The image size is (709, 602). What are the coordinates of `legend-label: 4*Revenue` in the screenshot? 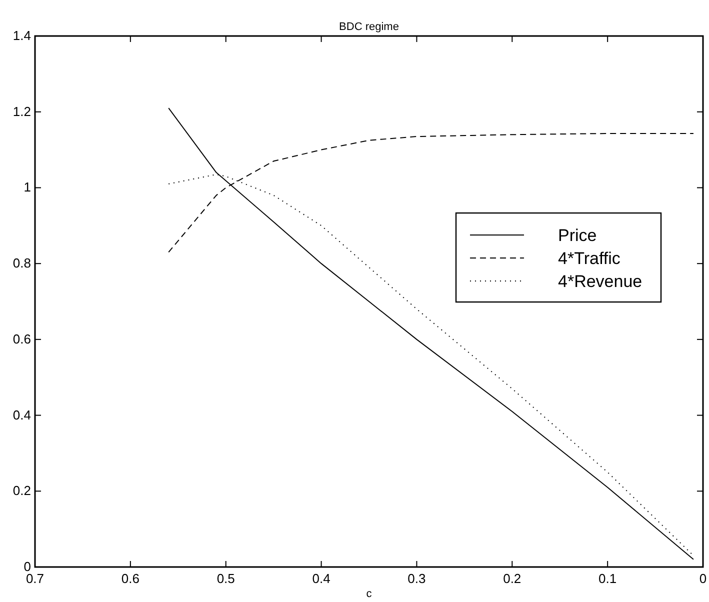 It's located at (600, 281).